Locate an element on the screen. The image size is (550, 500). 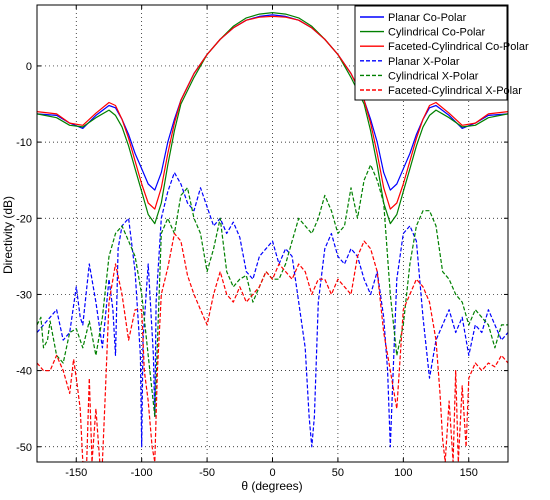
legend-label-faceted-cylindrical-x-polar: Faceted-Cylindrical X-Polar is located at coordinates (455, 91).